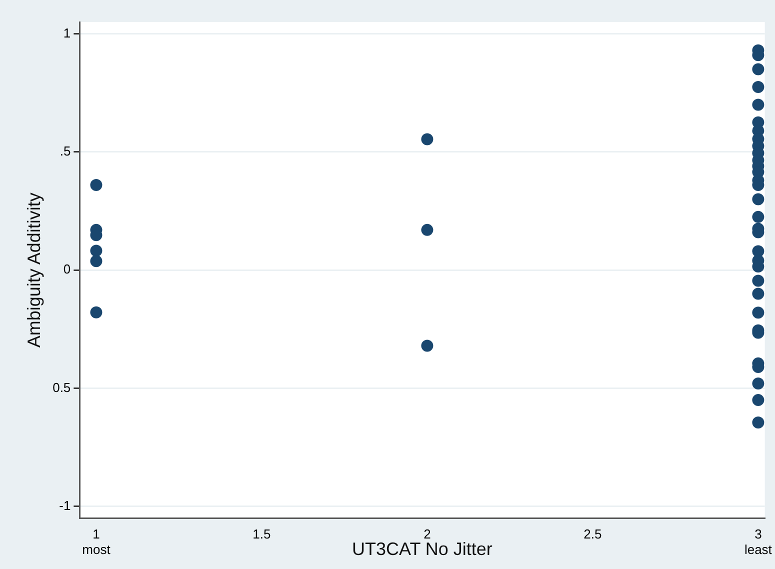 The width and height of the screenshot is (775, 569). Describe the element at coordinates (261, 534) in the screenshot. I see `x-tick-label: 1.5` at that location.